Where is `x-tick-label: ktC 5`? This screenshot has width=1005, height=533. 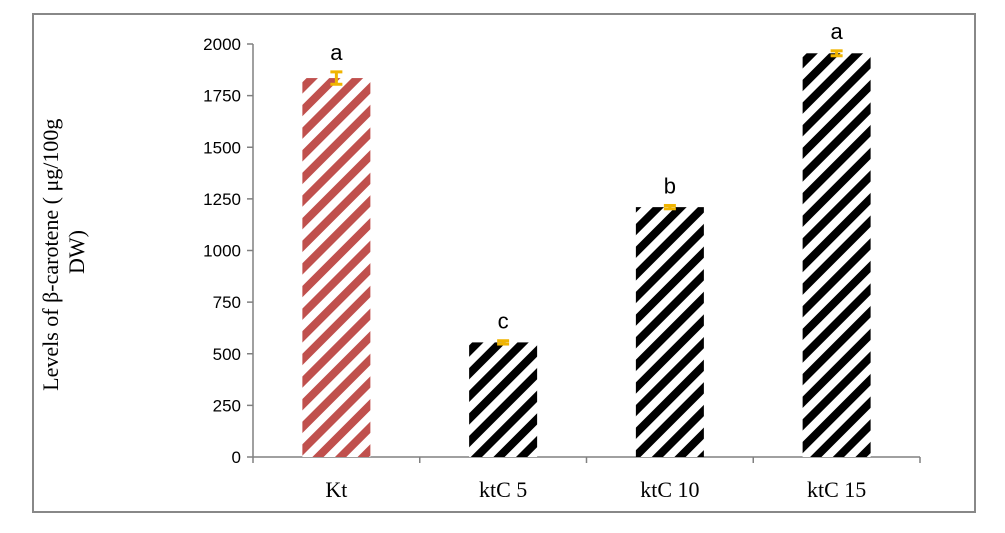
x-tick-label: ktC 5 is located at coordinates (503, 489).